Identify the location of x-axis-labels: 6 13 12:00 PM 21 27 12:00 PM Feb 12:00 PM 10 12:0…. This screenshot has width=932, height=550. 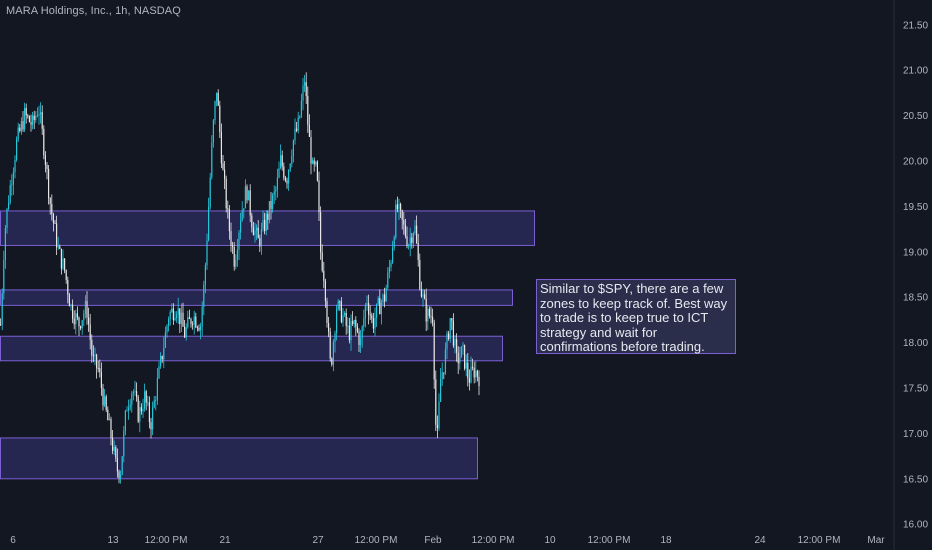
(447, 540).